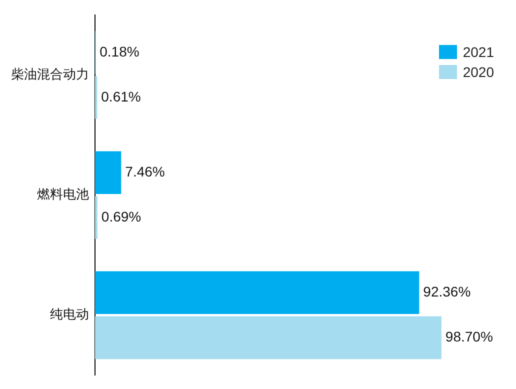  I want to click on data-label: 98.70%, so click(469, 336).